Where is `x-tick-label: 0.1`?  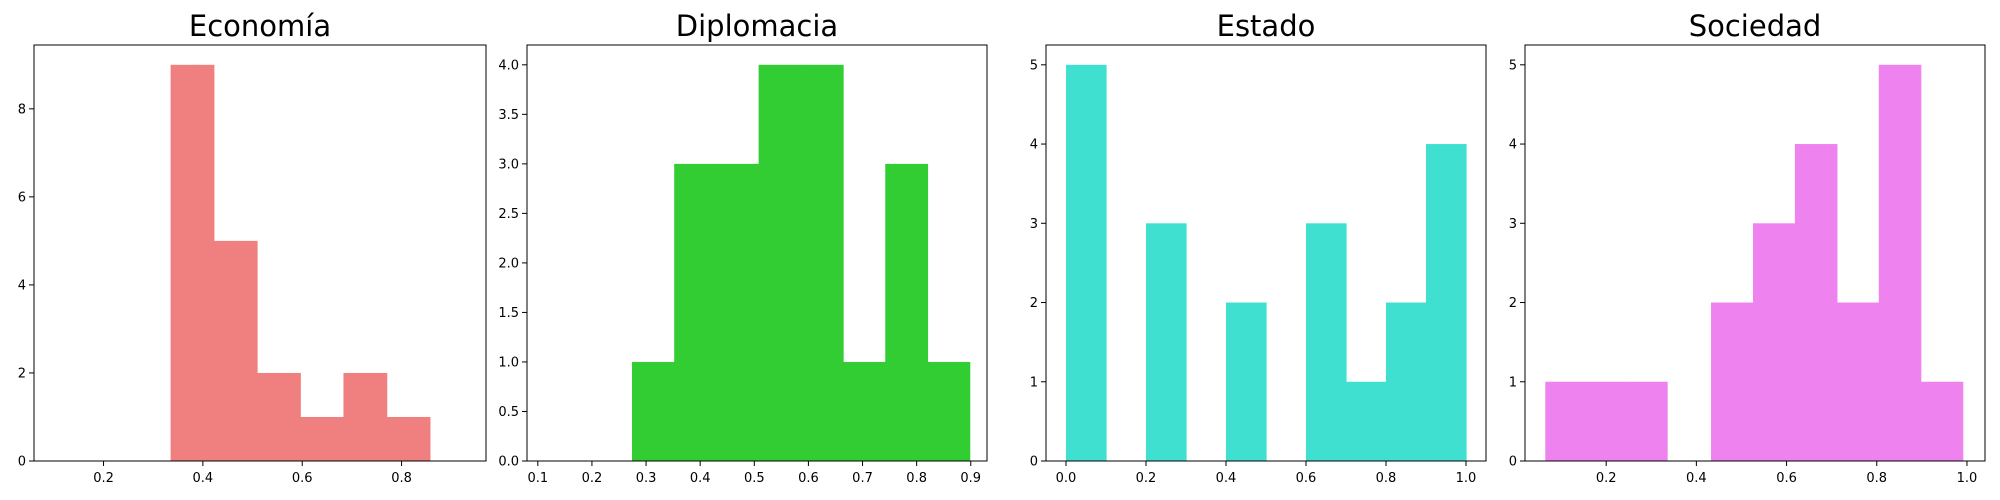 x-tick-label: 0.1 is located at coordinates (537, 478).